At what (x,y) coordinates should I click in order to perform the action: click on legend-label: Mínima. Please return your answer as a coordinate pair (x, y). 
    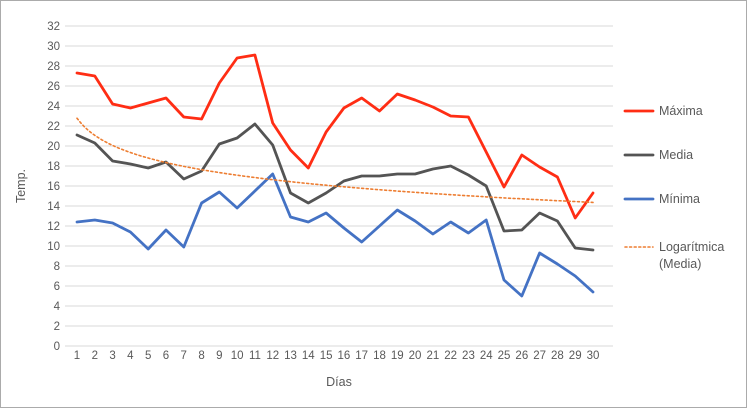
    Looking at the image, I should click on (679, 199).